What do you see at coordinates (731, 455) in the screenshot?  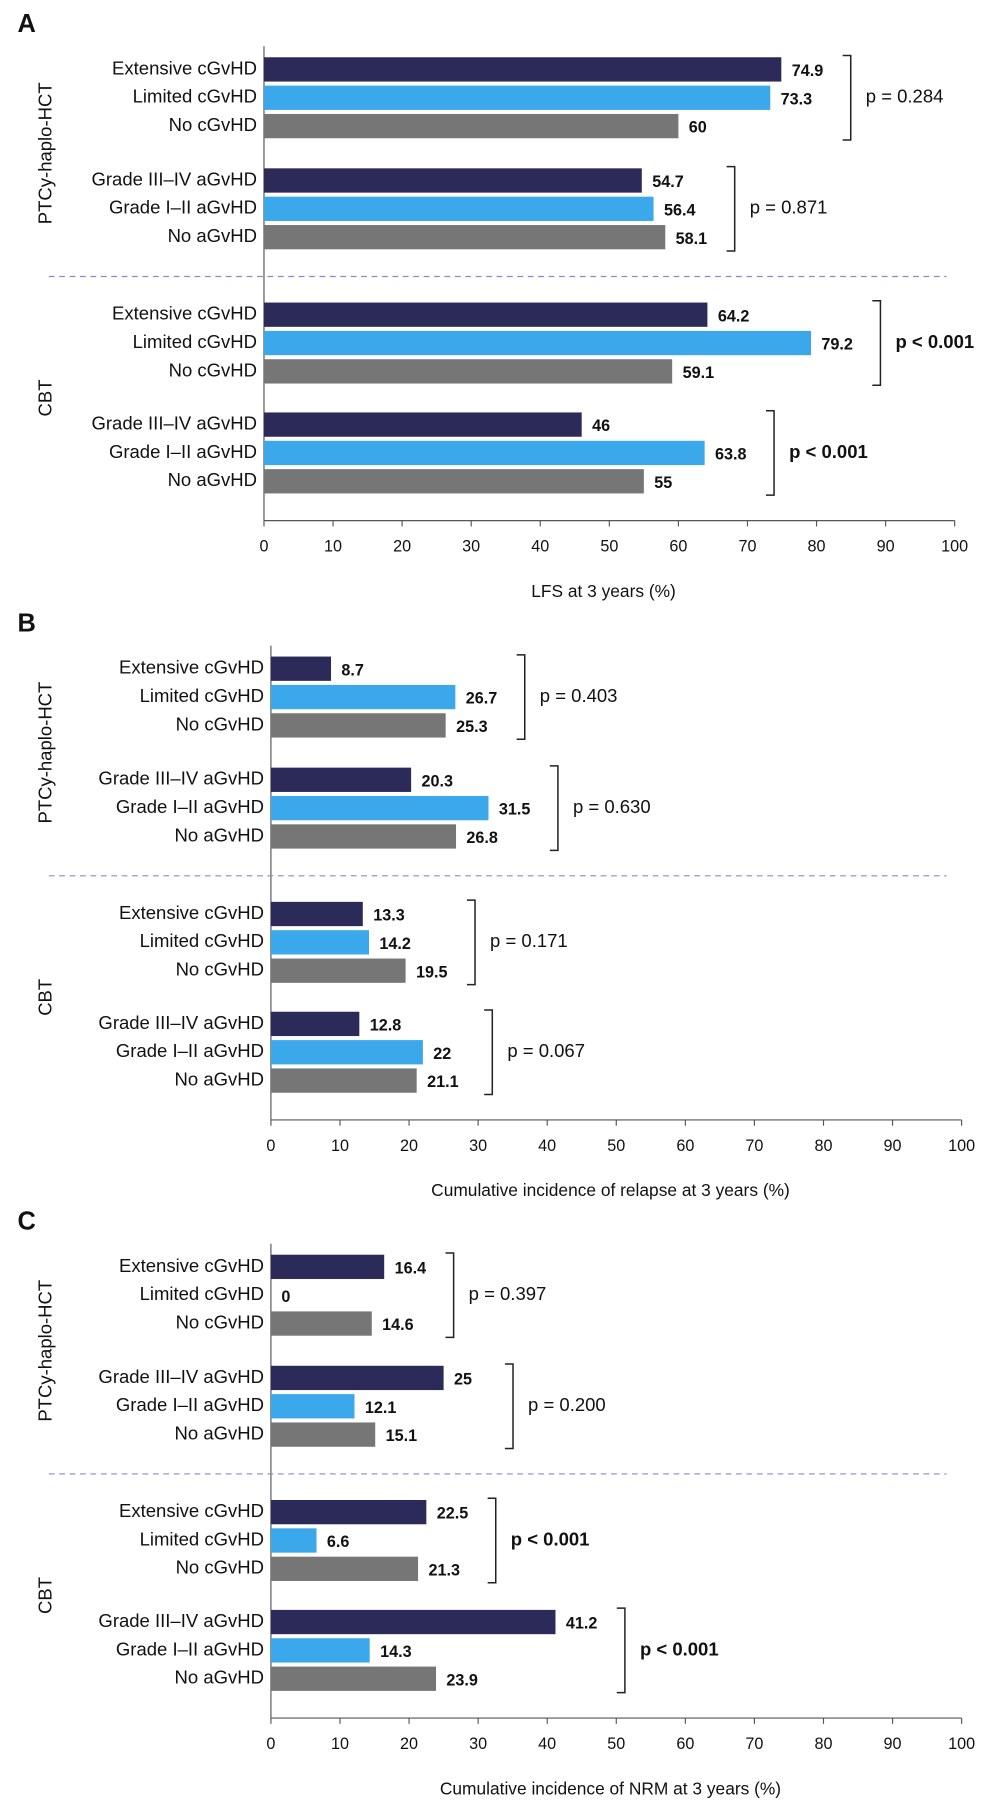 I see `value-label: 63.8` at bounding box center [731, 455].